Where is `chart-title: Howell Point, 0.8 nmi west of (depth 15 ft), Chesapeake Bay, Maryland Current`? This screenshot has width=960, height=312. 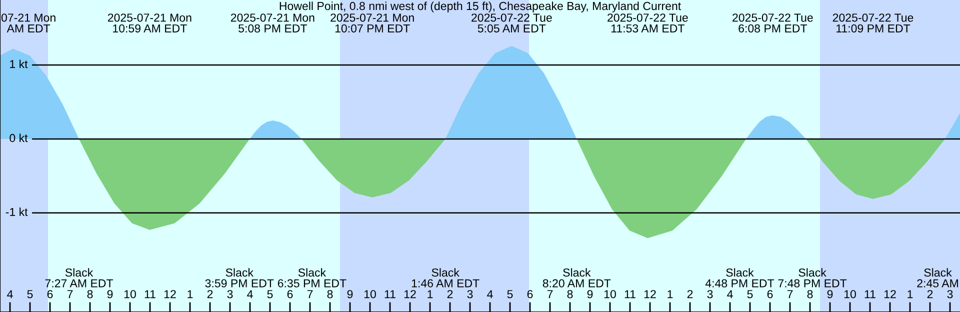 chart-title: Howell Point, 0.8 nmi west of (depth 15 ft), Chesapeake Bay, Maryland Current is located at coordinates (481, 7).